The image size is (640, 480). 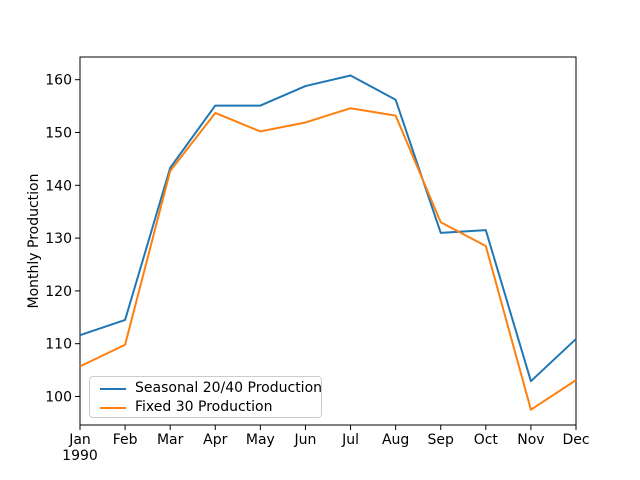 I want to click on y-tick-label: 160, so click(x=58, y=81).